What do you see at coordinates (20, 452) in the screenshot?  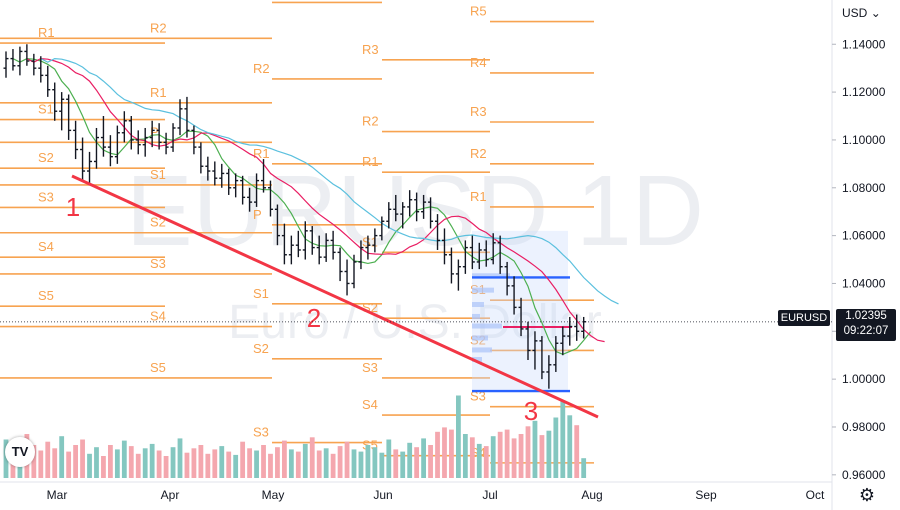 I see `tradingview-logo-icon: TV` at bounding box center [20, 452].